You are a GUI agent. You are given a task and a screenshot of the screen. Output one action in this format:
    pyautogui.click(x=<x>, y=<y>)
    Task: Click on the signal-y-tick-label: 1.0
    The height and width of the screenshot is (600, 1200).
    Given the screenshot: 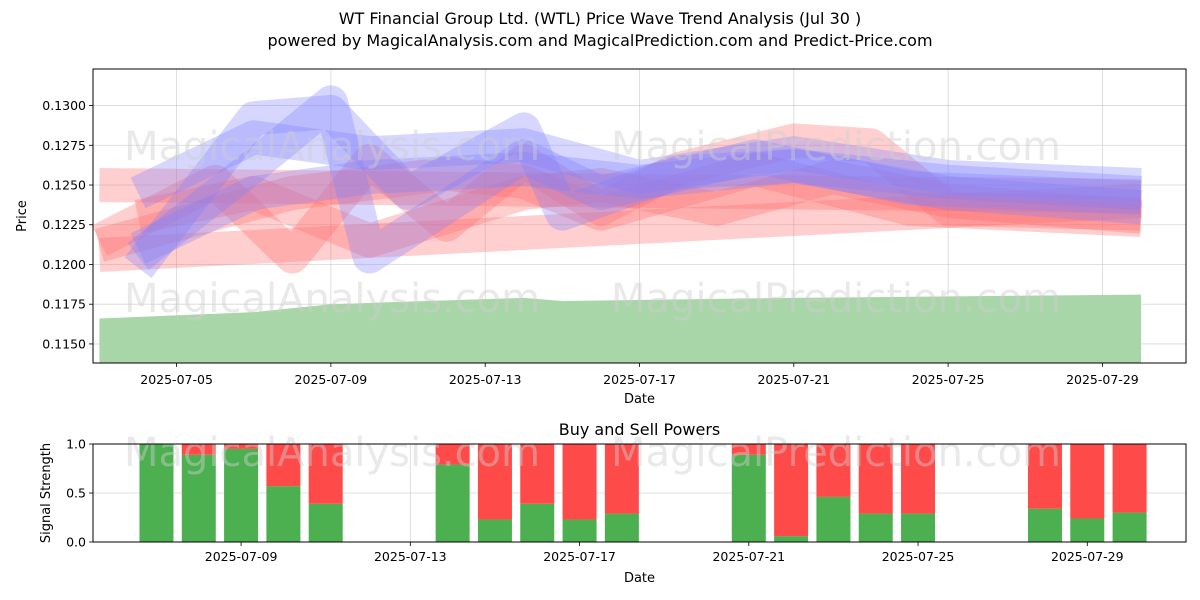 What is the action you would take?
    pyautogui.click(x=76, y=444)
    